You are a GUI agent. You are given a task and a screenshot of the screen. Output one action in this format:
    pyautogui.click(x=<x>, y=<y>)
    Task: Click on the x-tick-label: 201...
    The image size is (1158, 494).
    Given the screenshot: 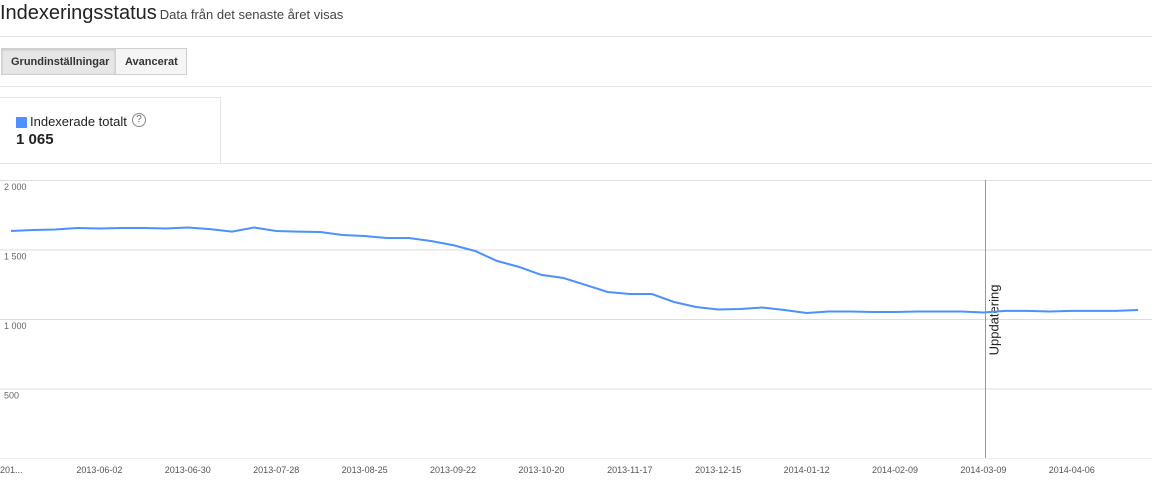 What is the action you would take?
    pyautogui.click(x=11, y=470)
    